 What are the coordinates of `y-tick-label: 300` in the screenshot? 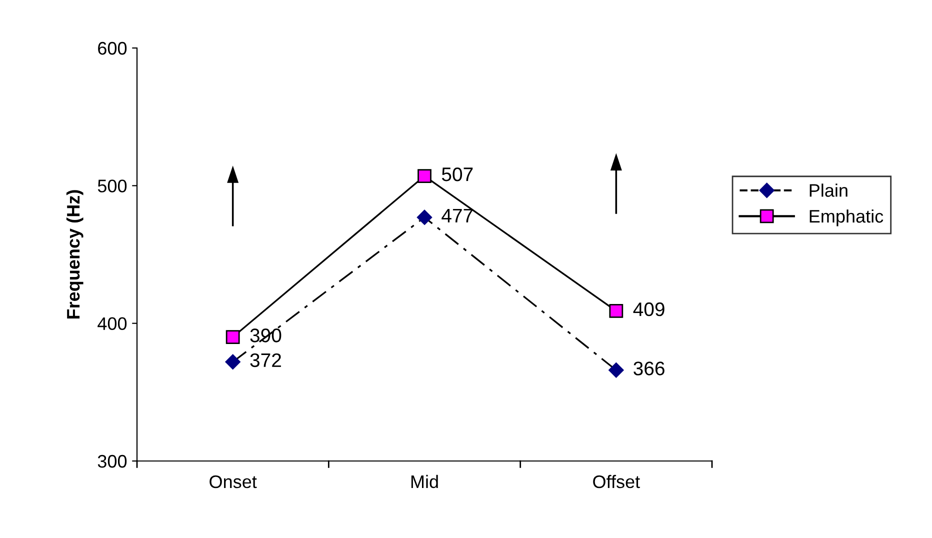 It's located at (112, 461).